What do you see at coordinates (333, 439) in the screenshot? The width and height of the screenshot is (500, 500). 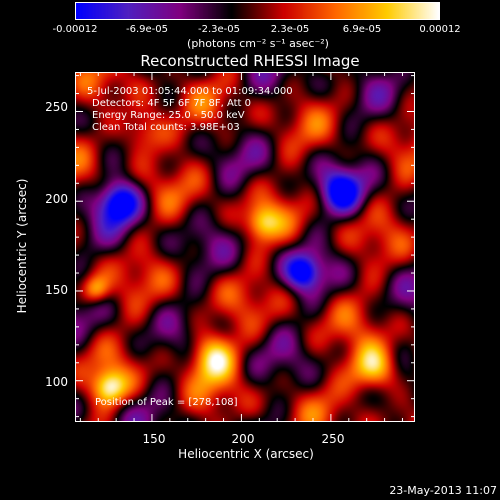 I see `x-tick-label: 250` at bounding box center [333, 439].